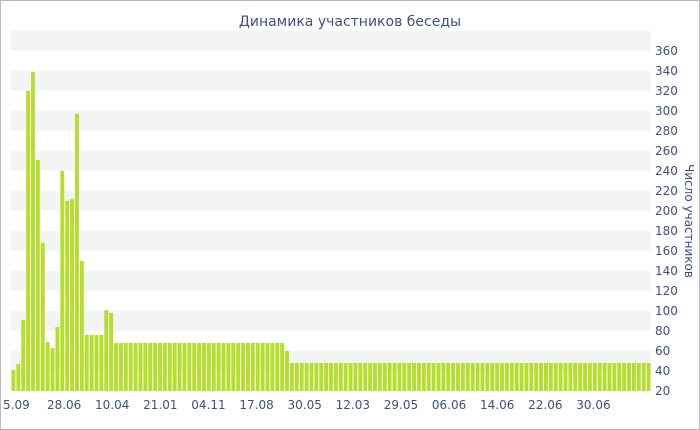  I want to click on x-tick-label: 21.01, so click(160, 405).